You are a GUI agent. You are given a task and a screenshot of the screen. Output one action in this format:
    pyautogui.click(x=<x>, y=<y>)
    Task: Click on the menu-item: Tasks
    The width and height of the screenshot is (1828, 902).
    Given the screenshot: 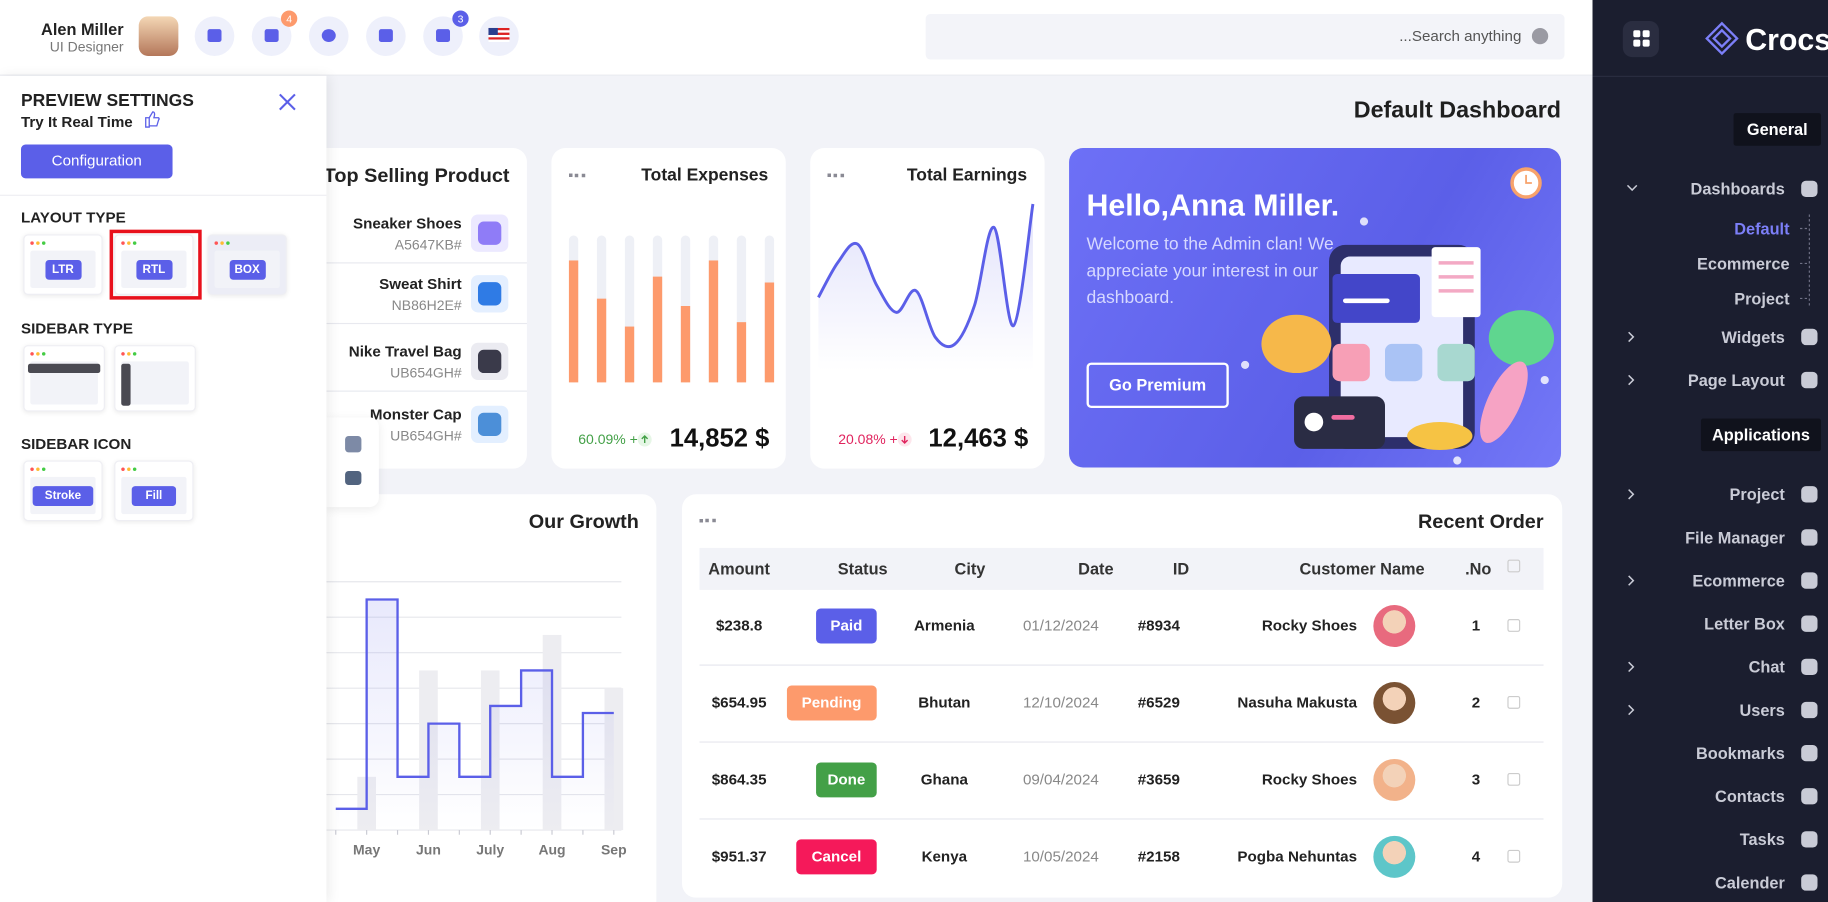 What is the action you would take?
    pyautogui.click(x=1762, y=839)
    